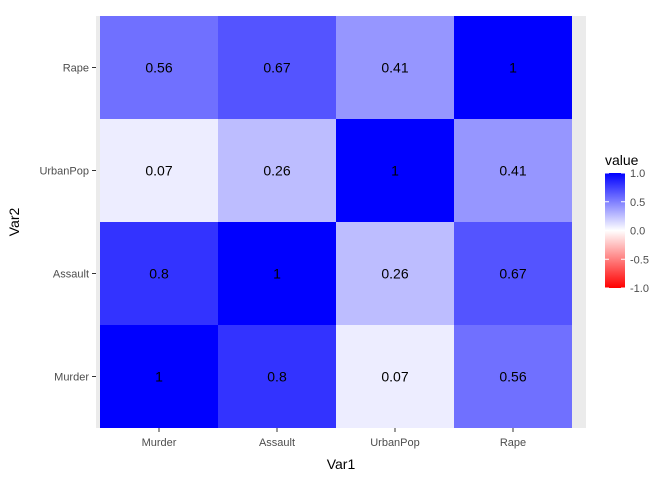 The width and height of the screenshot is (672, 485). I want to click on heatmap-cell-assault-urbanpop, so click(277, 170).